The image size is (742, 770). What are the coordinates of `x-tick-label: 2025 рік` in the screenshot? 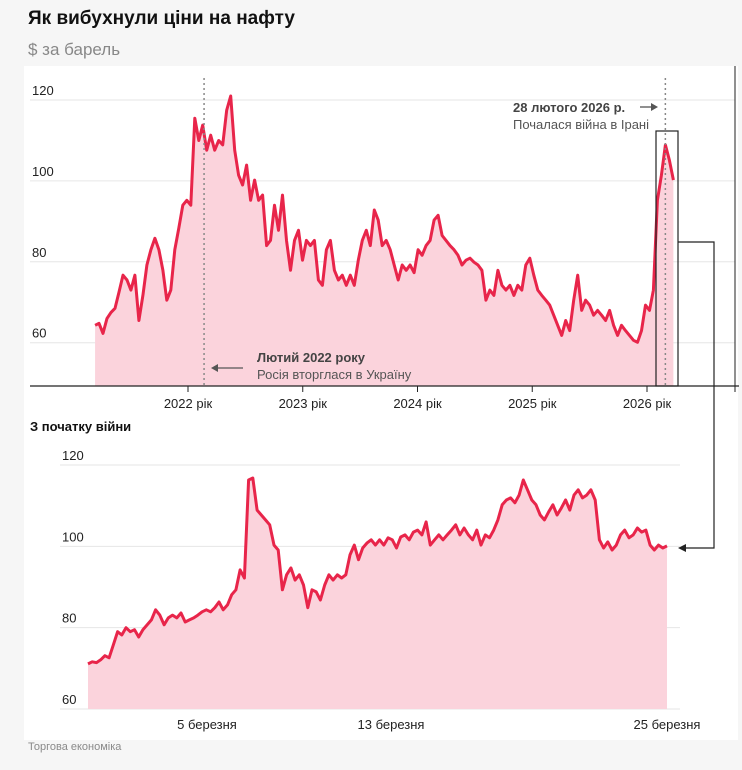 It's located at (532, 403).